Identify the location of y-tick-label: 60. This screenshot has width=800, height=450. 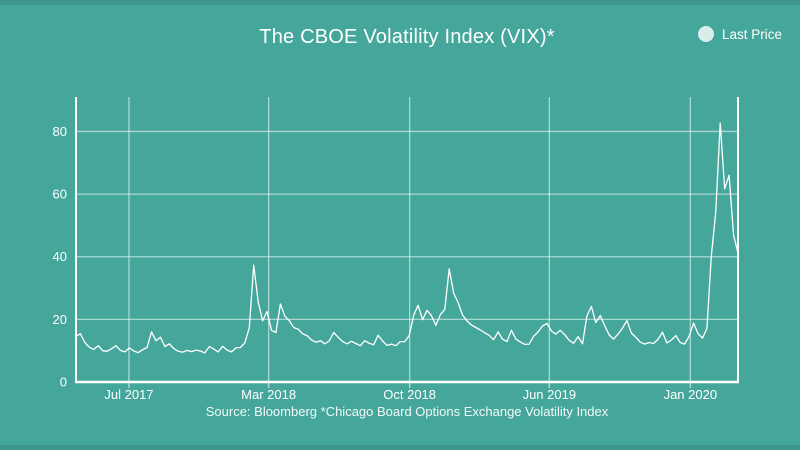
(60, 194).